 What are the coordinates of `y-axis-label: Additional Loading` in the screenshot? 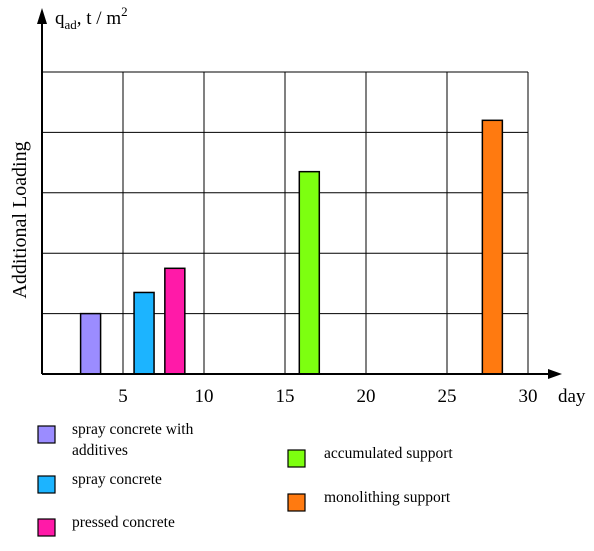 It's located at (20, 219).